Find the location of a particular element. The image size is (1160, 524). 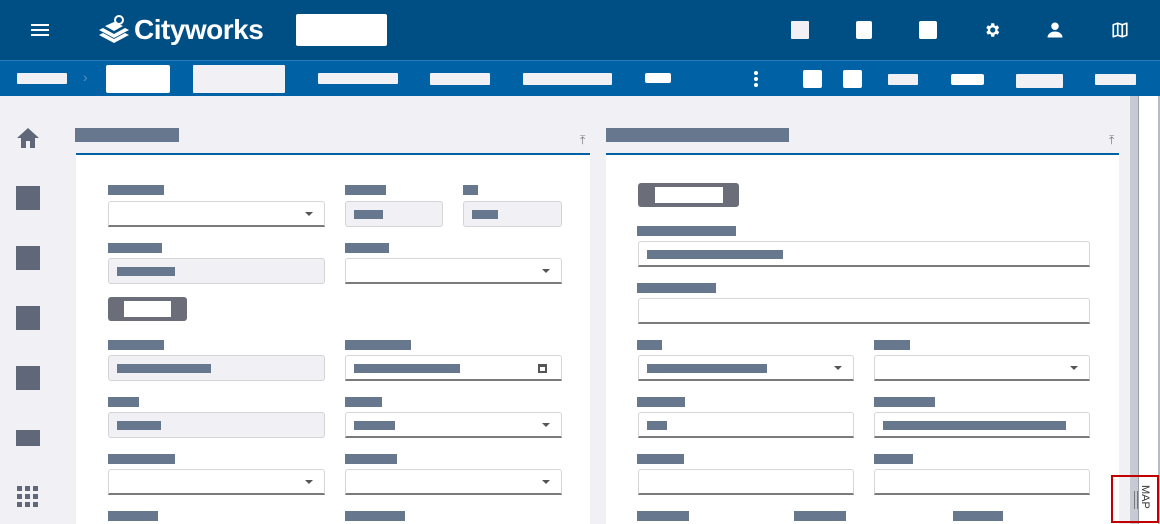

redacted-header-field is located at coordinates (341, 30).